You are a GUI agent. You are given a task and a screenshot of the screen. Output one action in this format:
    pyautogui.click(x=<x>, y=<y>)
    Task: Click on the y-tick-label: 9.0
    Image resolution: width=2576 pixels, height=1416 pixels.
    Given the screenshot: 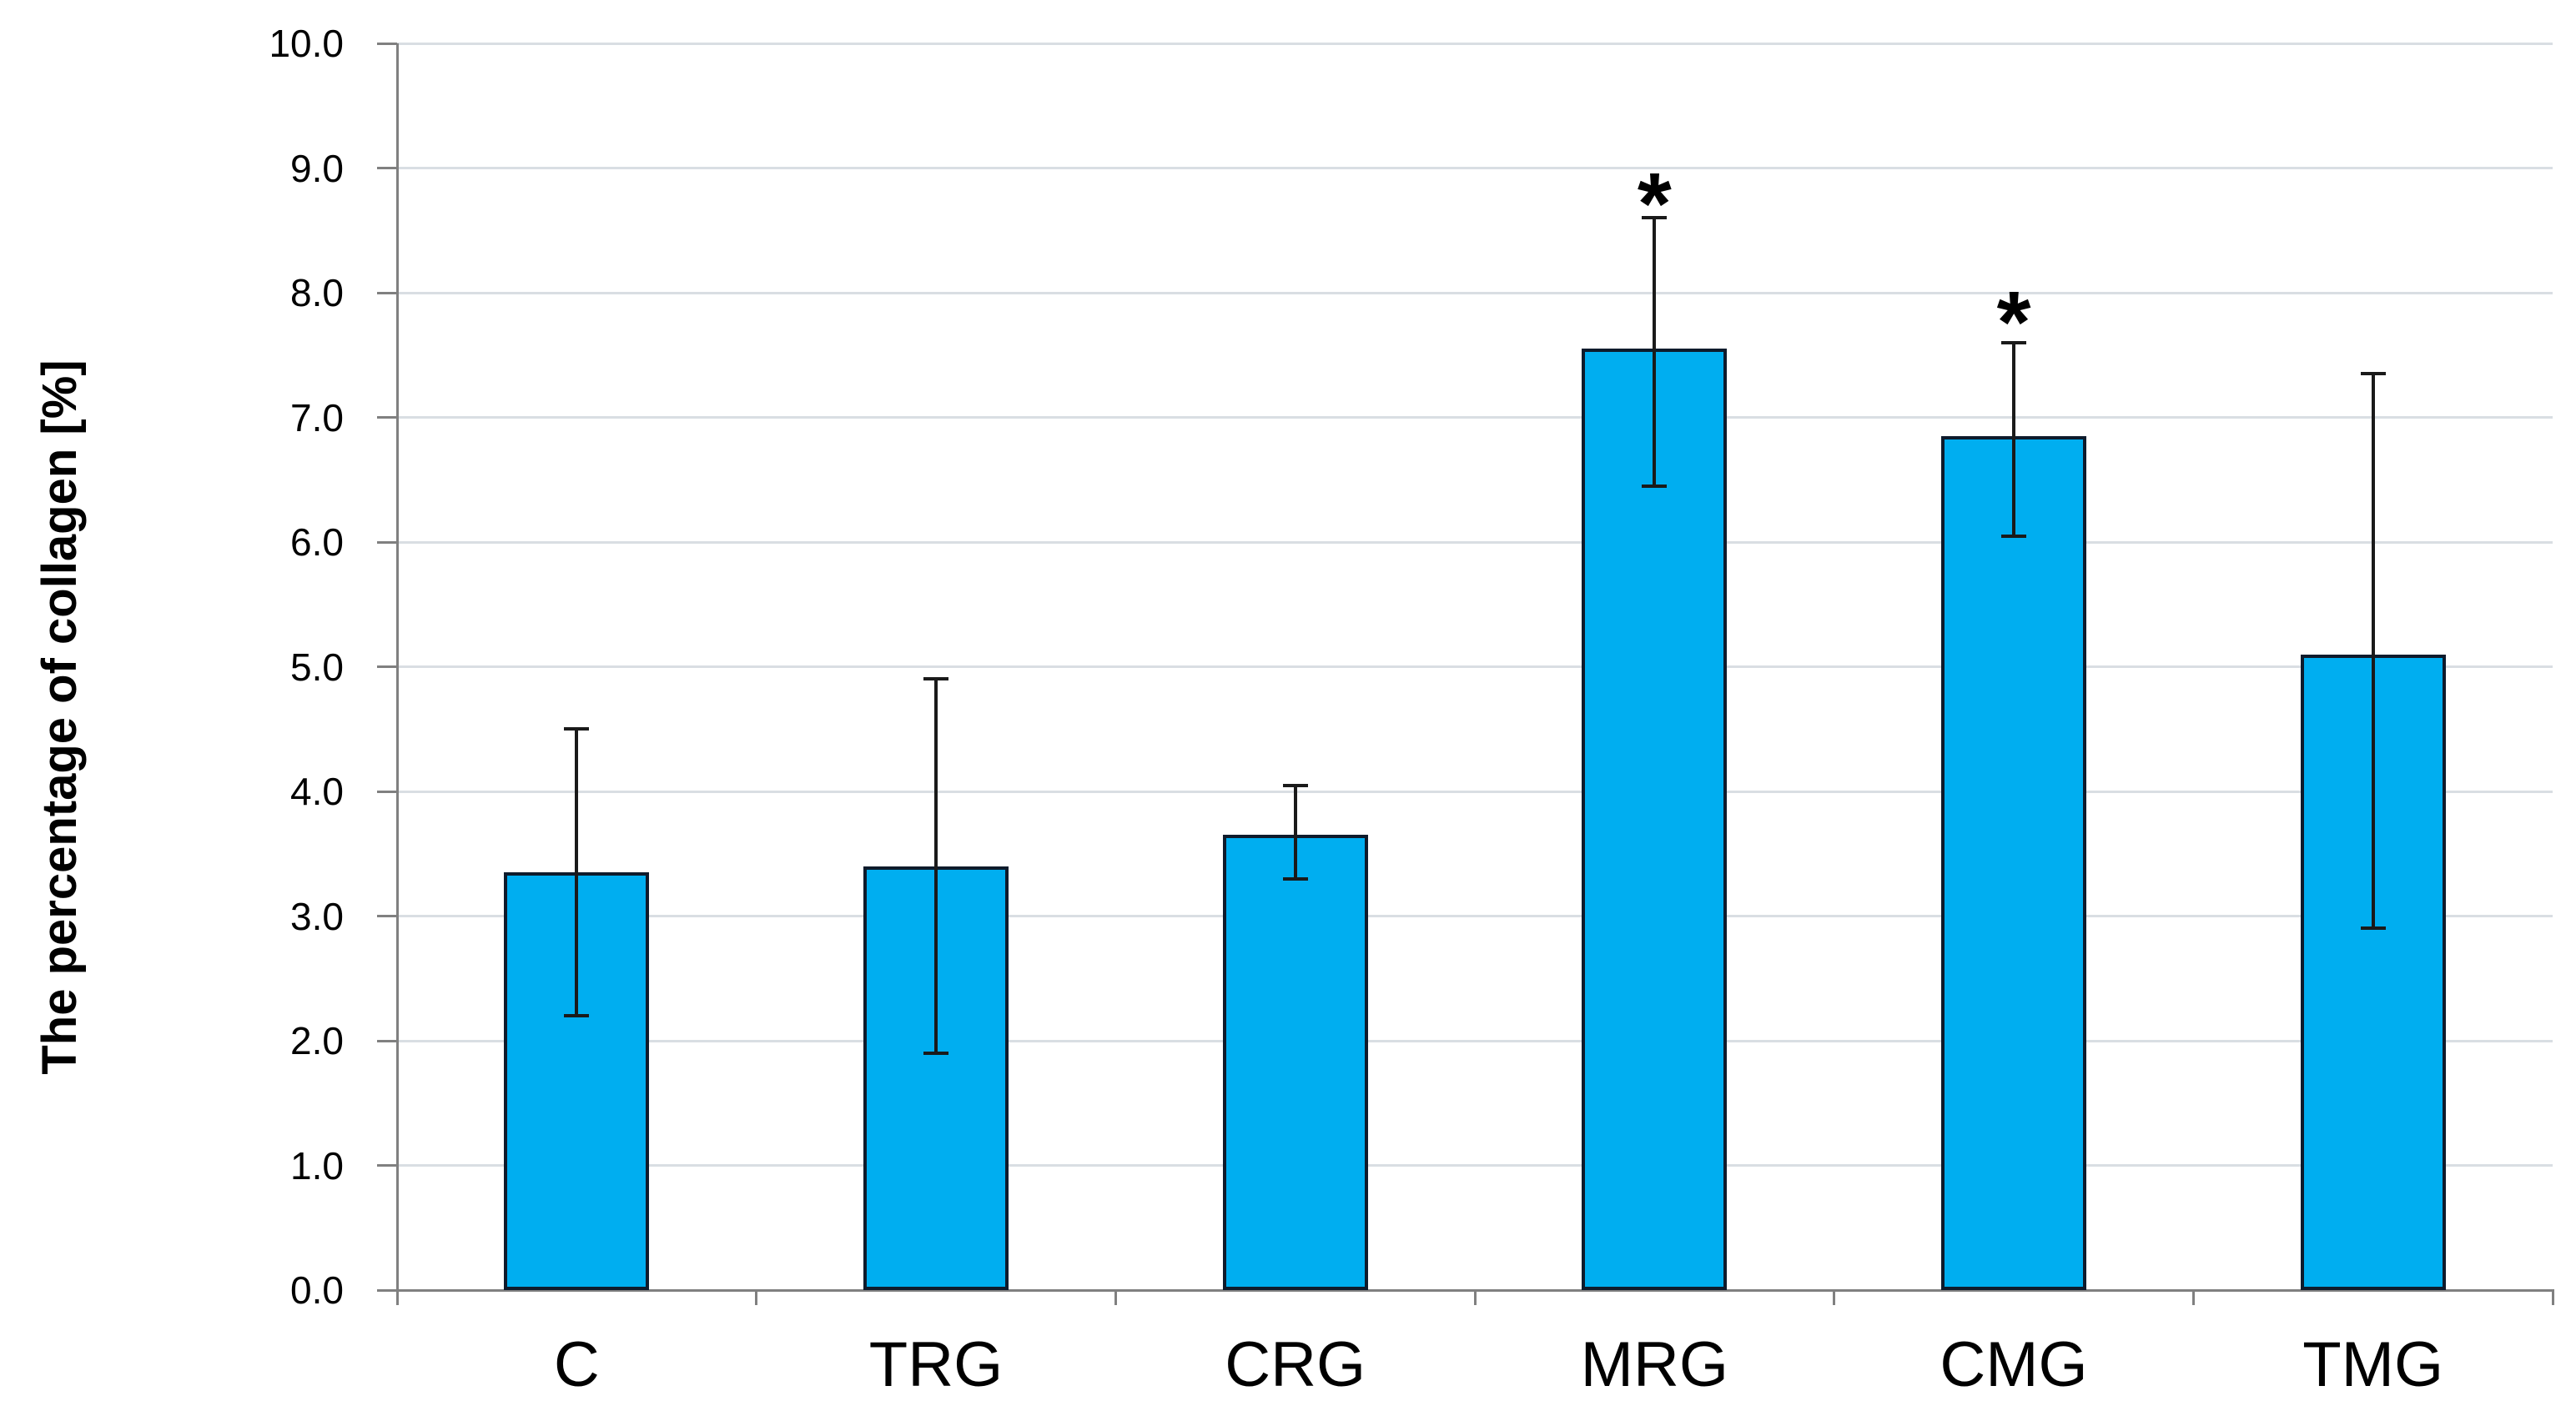 What is the action you would take?
    pyautogui.click(x=317, y=168)
    